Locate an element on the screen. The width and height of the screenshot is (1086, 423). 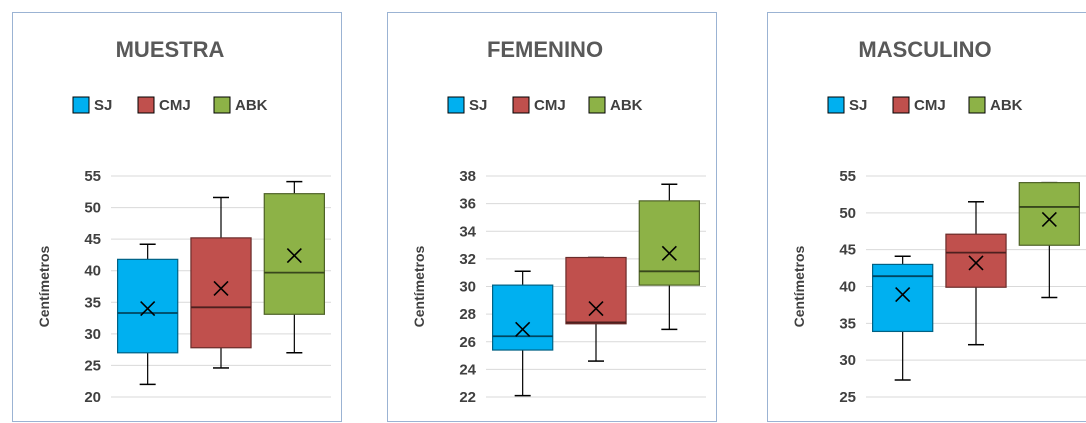
chart-title: MUESTRA is located at coordinates (170, 49).